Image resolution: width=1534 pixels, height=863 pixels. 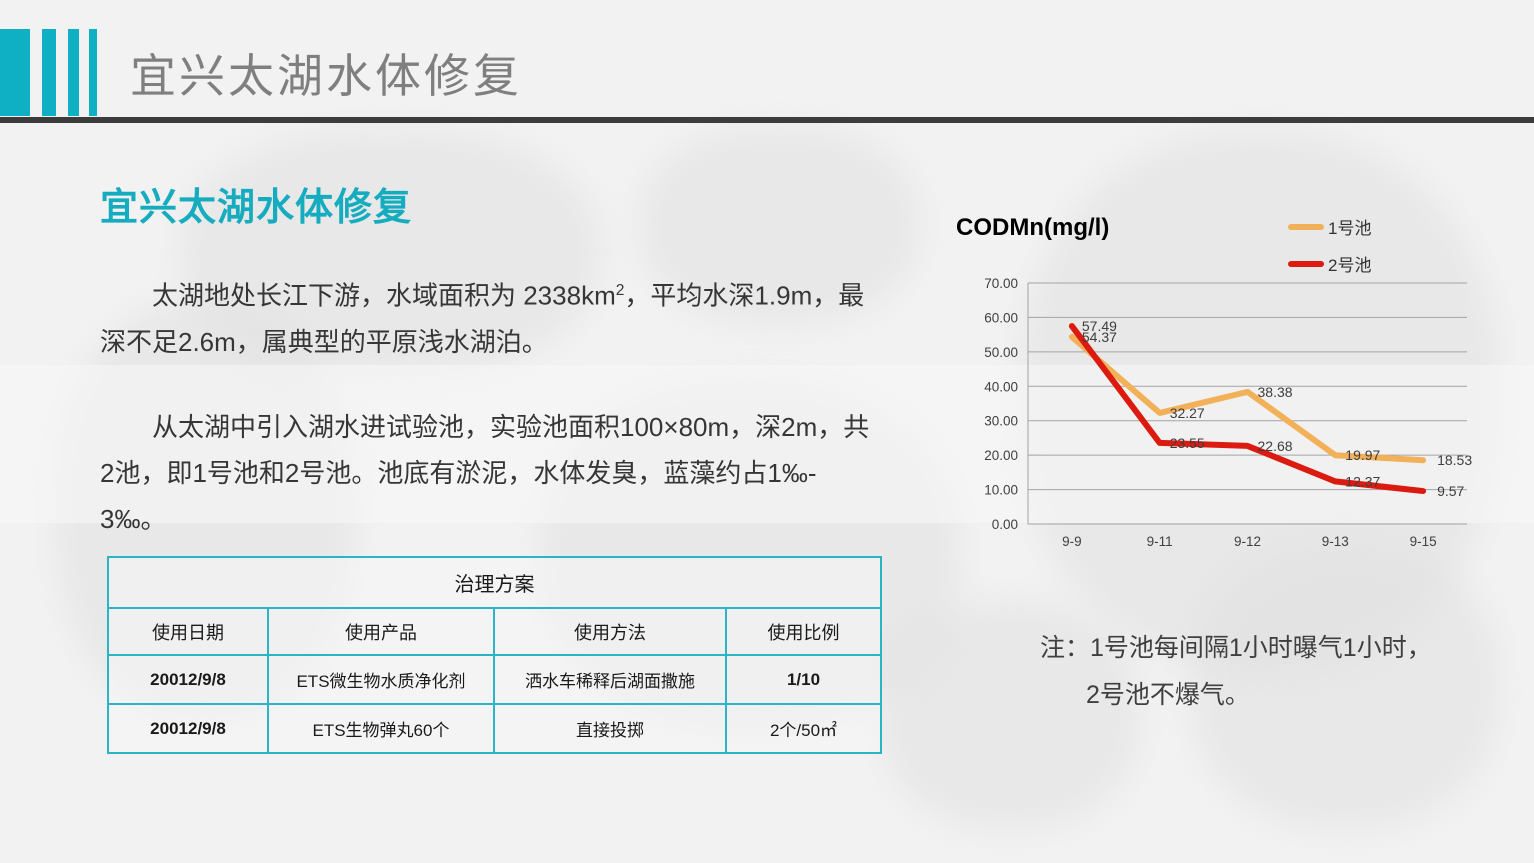 I want to click on svg-text: 9-9, so click(x=1072, y=541).